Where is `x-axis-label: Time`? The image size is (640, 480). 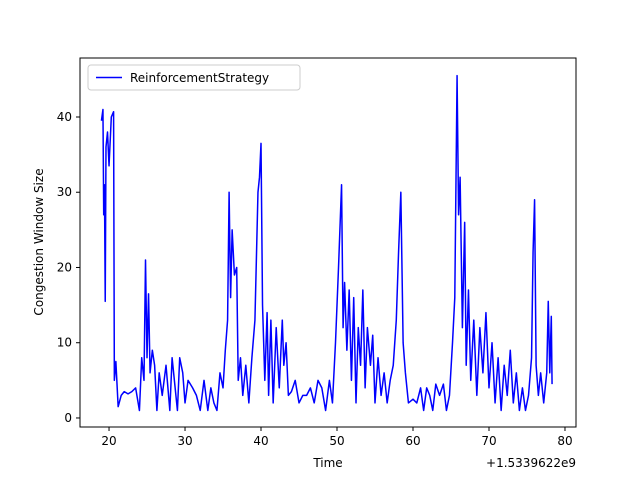 x-axis-label: Time is located at coordinates (327, 463).